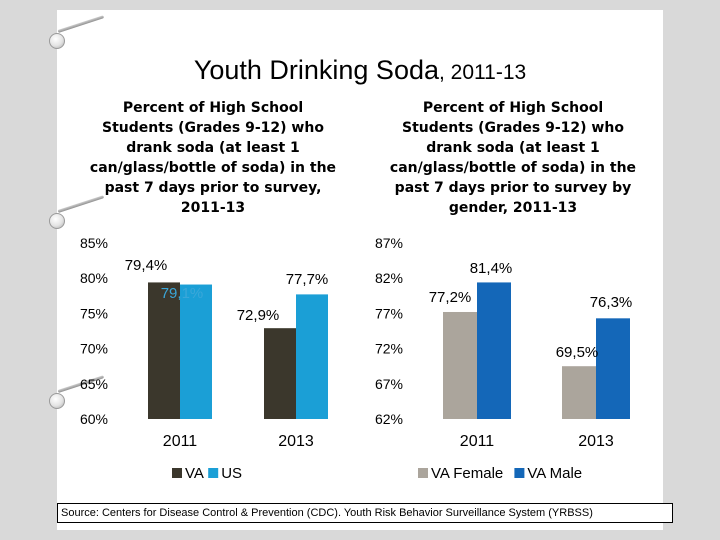 The width and height of the screenshot is (720, 540). Describe the element at coordinates (164, 350) in the screenshot. I see `bar-va-2011` at that location.